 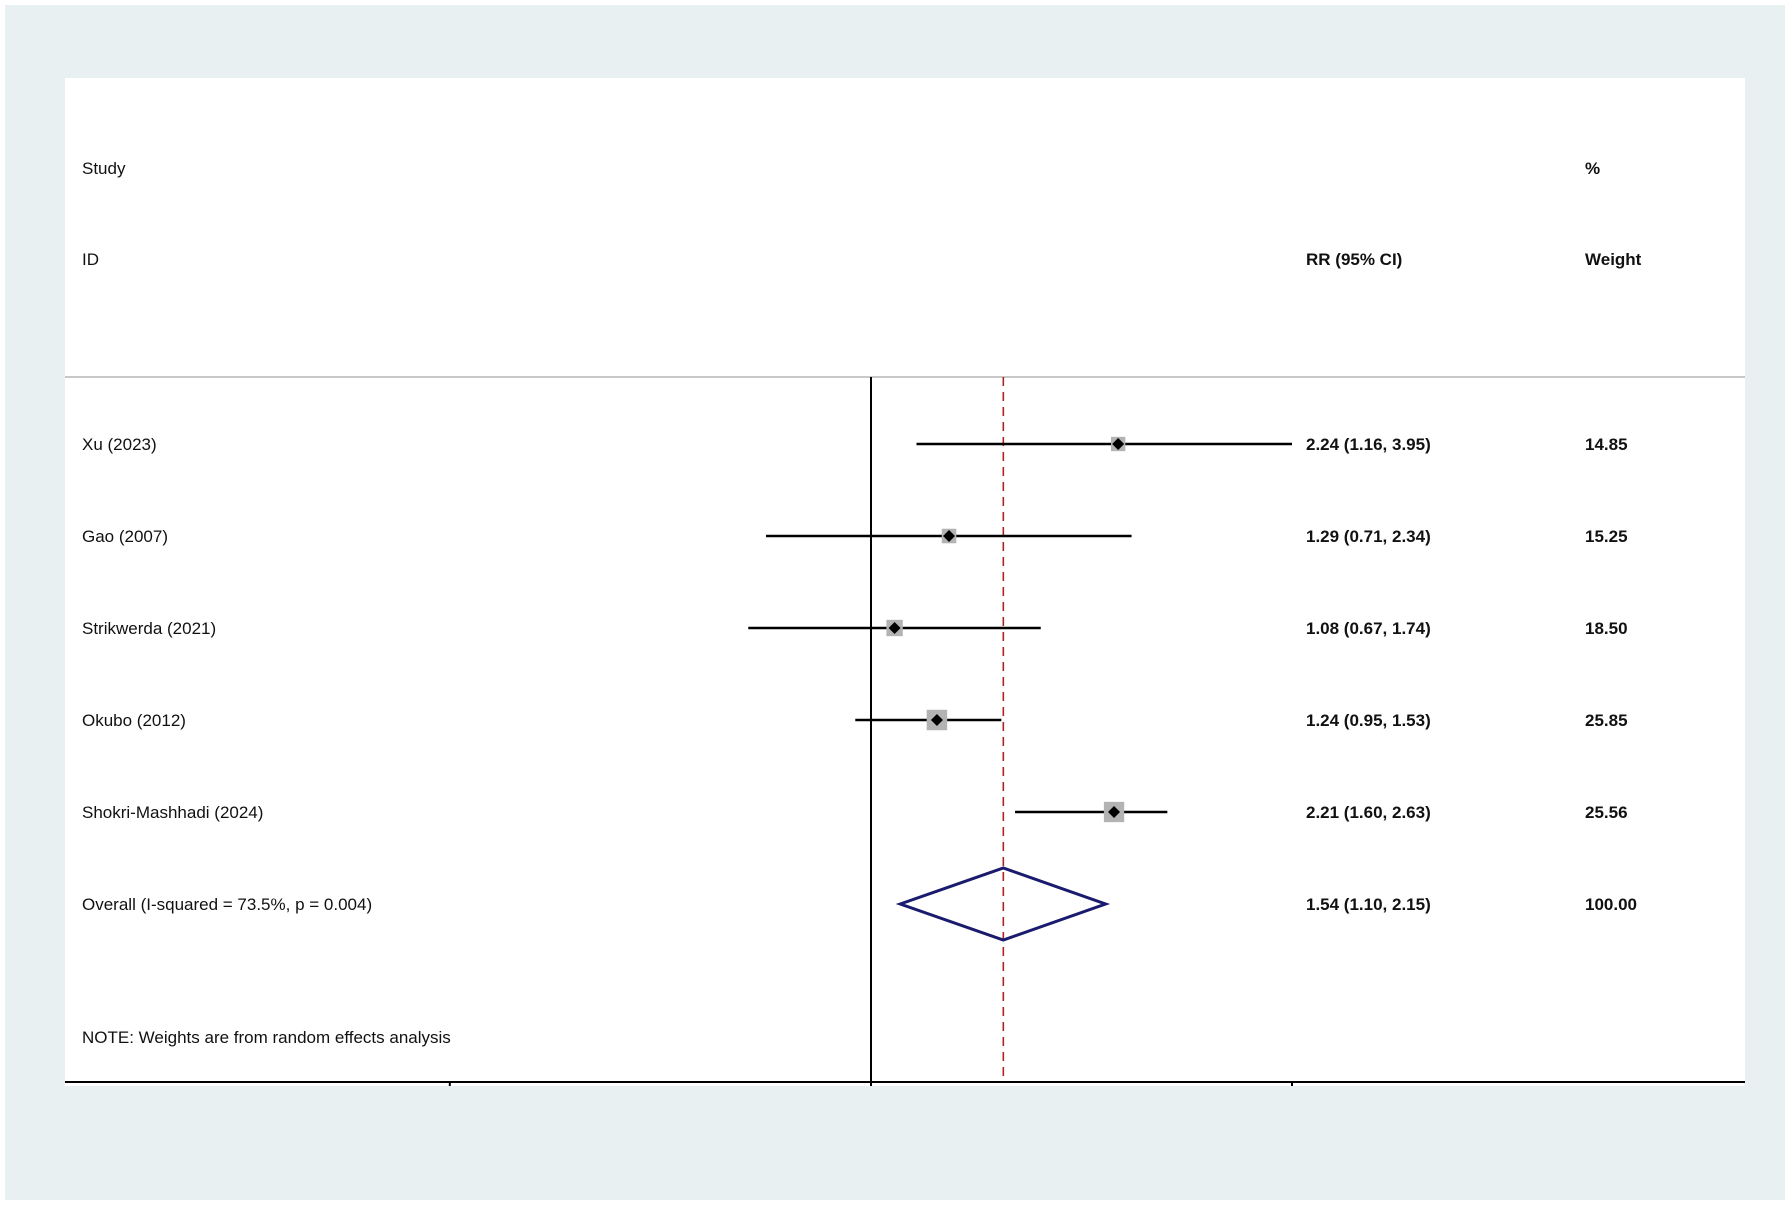 I want to click on header-estimate: RR (95% CI), so click(x=1354, y=259).